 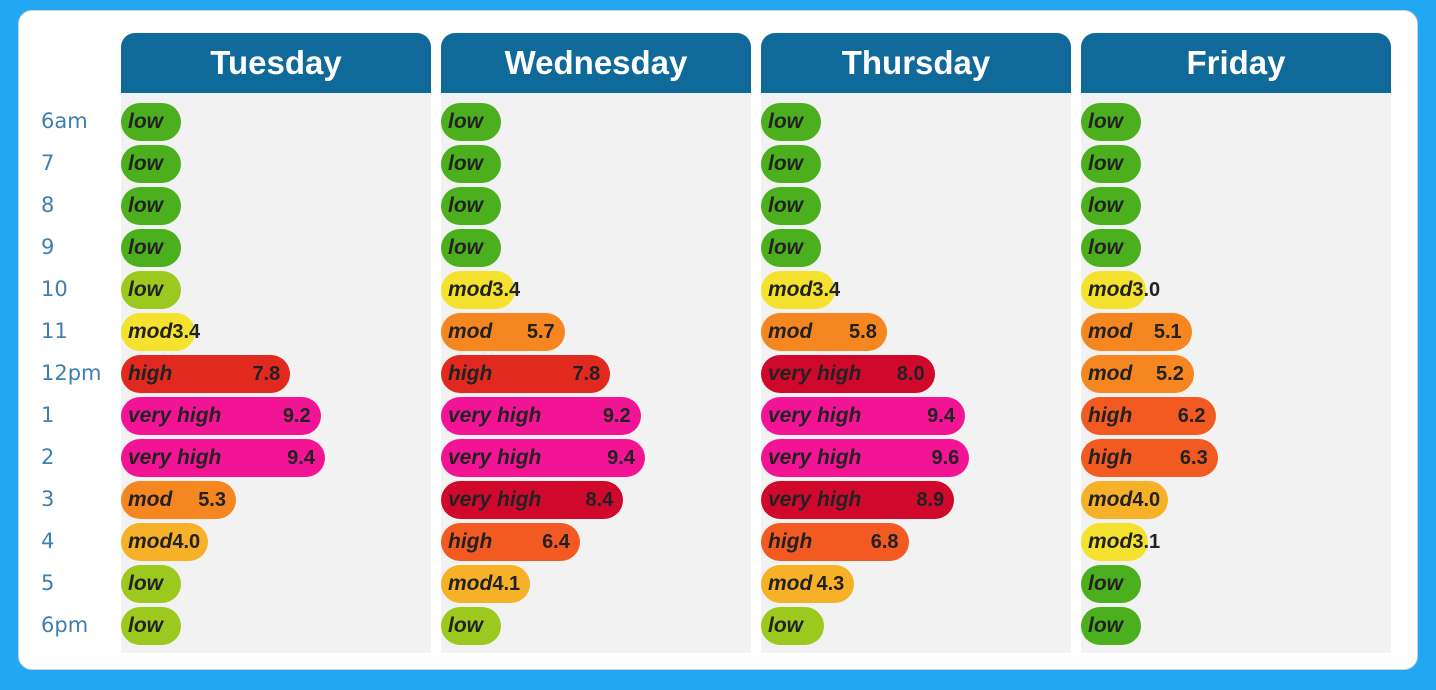 I want to click on forecast-bar: mod 3.1, so click(x=1120, y=542).